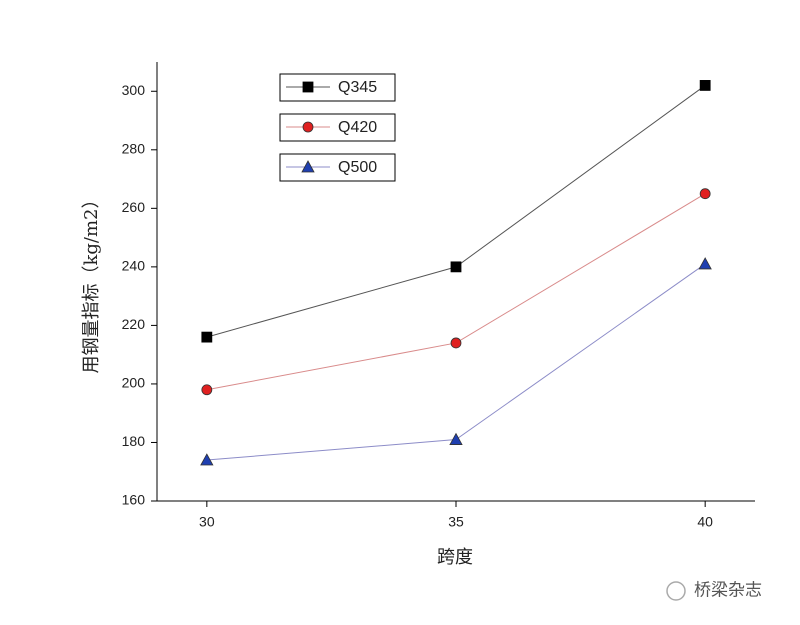 This screenshot has width=800, height=625. What do you see at coordinates (705, 522) in the screenshot?
I see `x-tick-label: 40` at bounding box center [705, 522].